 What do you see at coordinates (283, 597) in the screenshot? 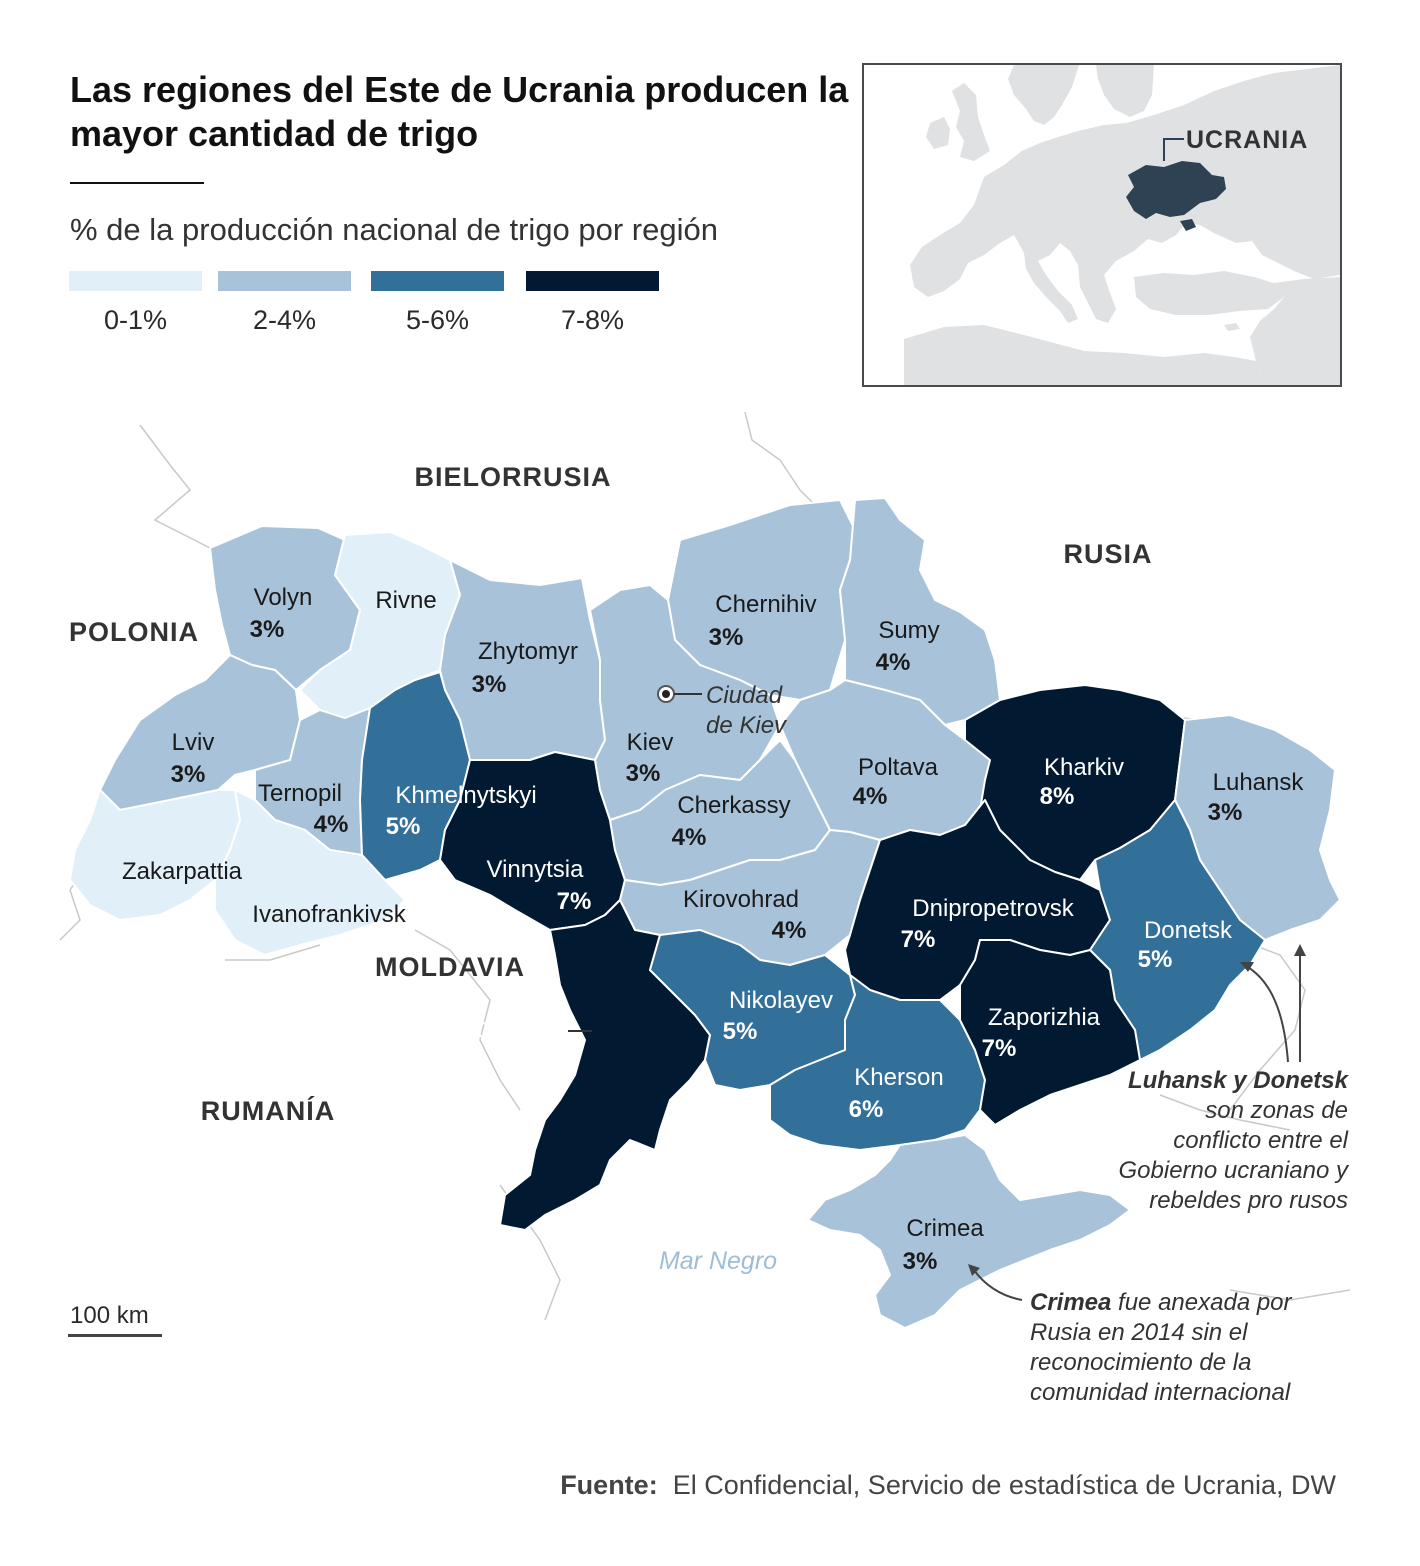
I see `region-name: Volyn` at bounding box center [283, 597].